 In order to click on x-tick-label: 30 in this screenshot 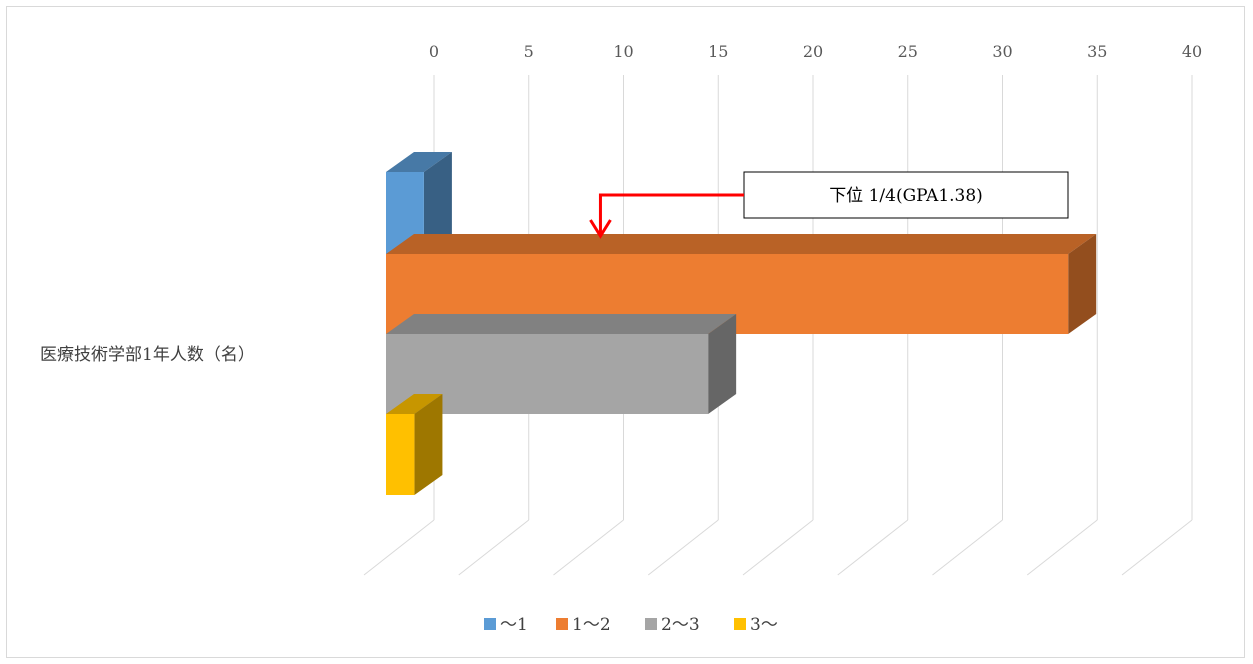, I will do `click(1002, 51)`.